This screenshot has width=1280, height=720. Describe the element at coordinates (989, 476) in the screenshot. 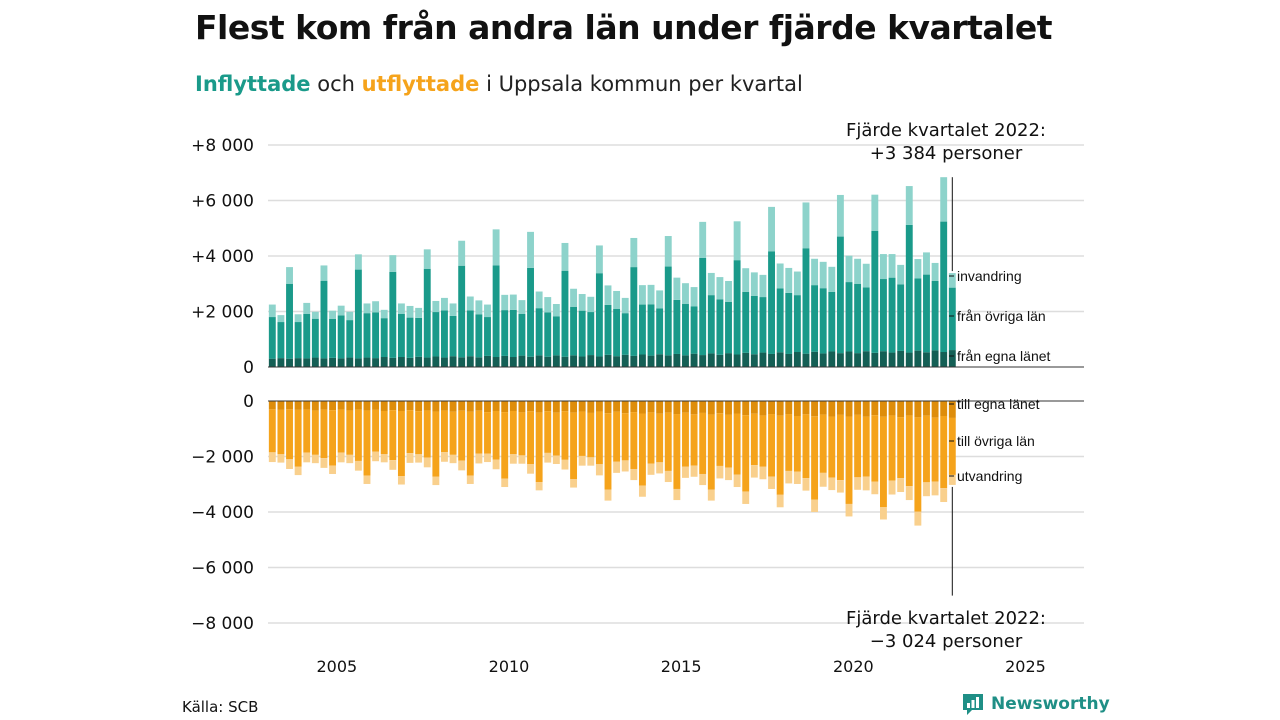

I see `legend-label-out: utvandring` at that location.